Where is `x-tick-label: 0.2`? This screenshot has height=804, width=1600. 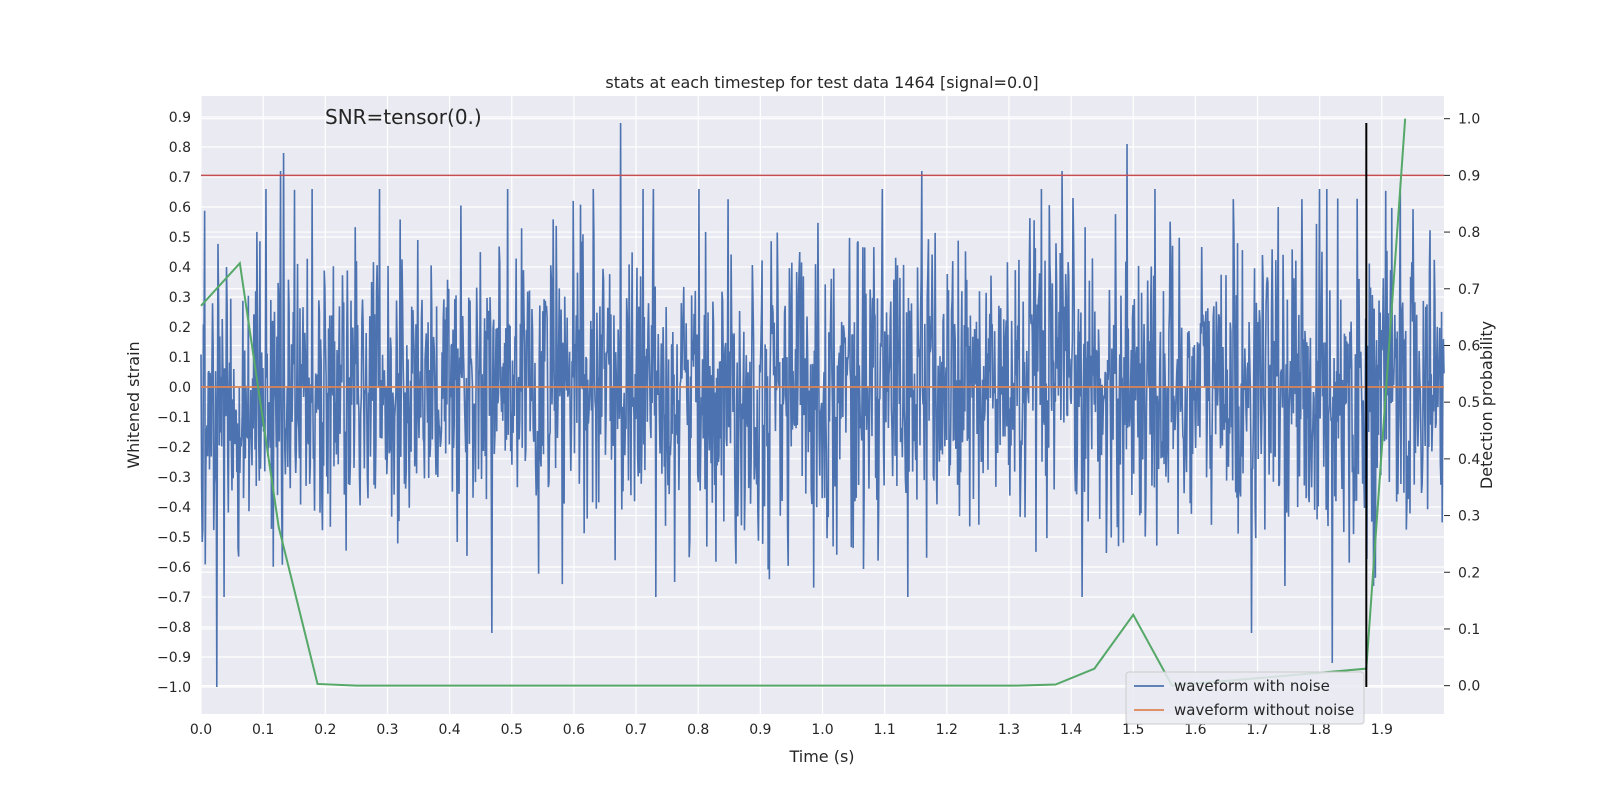 x-tick-label: 0.2 is located at coordinates (325, 730).